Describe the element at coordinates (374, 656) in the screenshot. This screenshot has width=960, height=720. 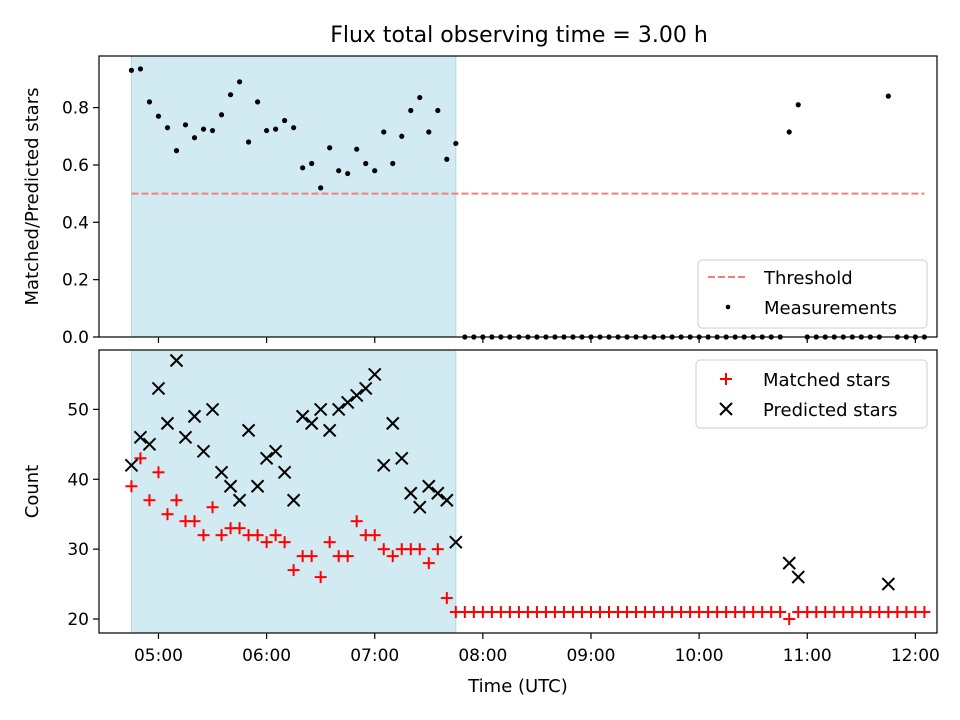
I see `x-tick-label: 07:00` at that location.